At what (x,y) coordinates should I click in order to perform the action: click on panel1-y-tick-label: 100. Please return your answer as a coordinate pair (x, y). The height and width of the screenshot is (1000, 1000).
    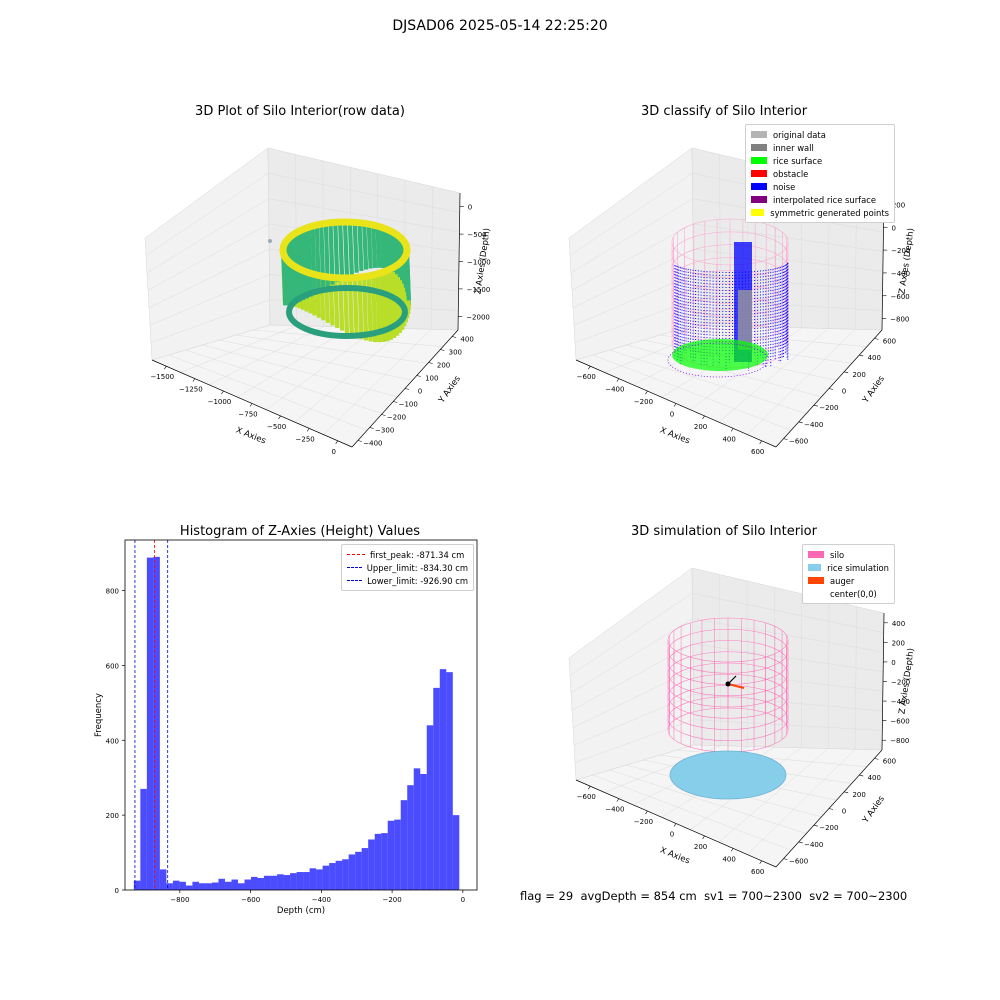
    Looking at the image, I should click on (431, 379).